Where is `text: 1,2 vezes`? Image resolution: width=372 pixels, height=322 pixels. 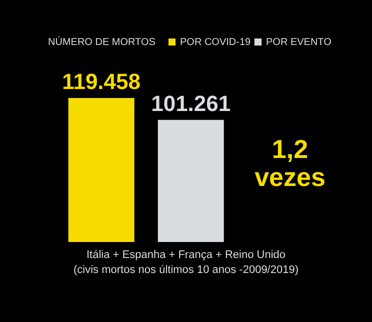 text: 1,2 vezes is located at coordinates (290, 163).